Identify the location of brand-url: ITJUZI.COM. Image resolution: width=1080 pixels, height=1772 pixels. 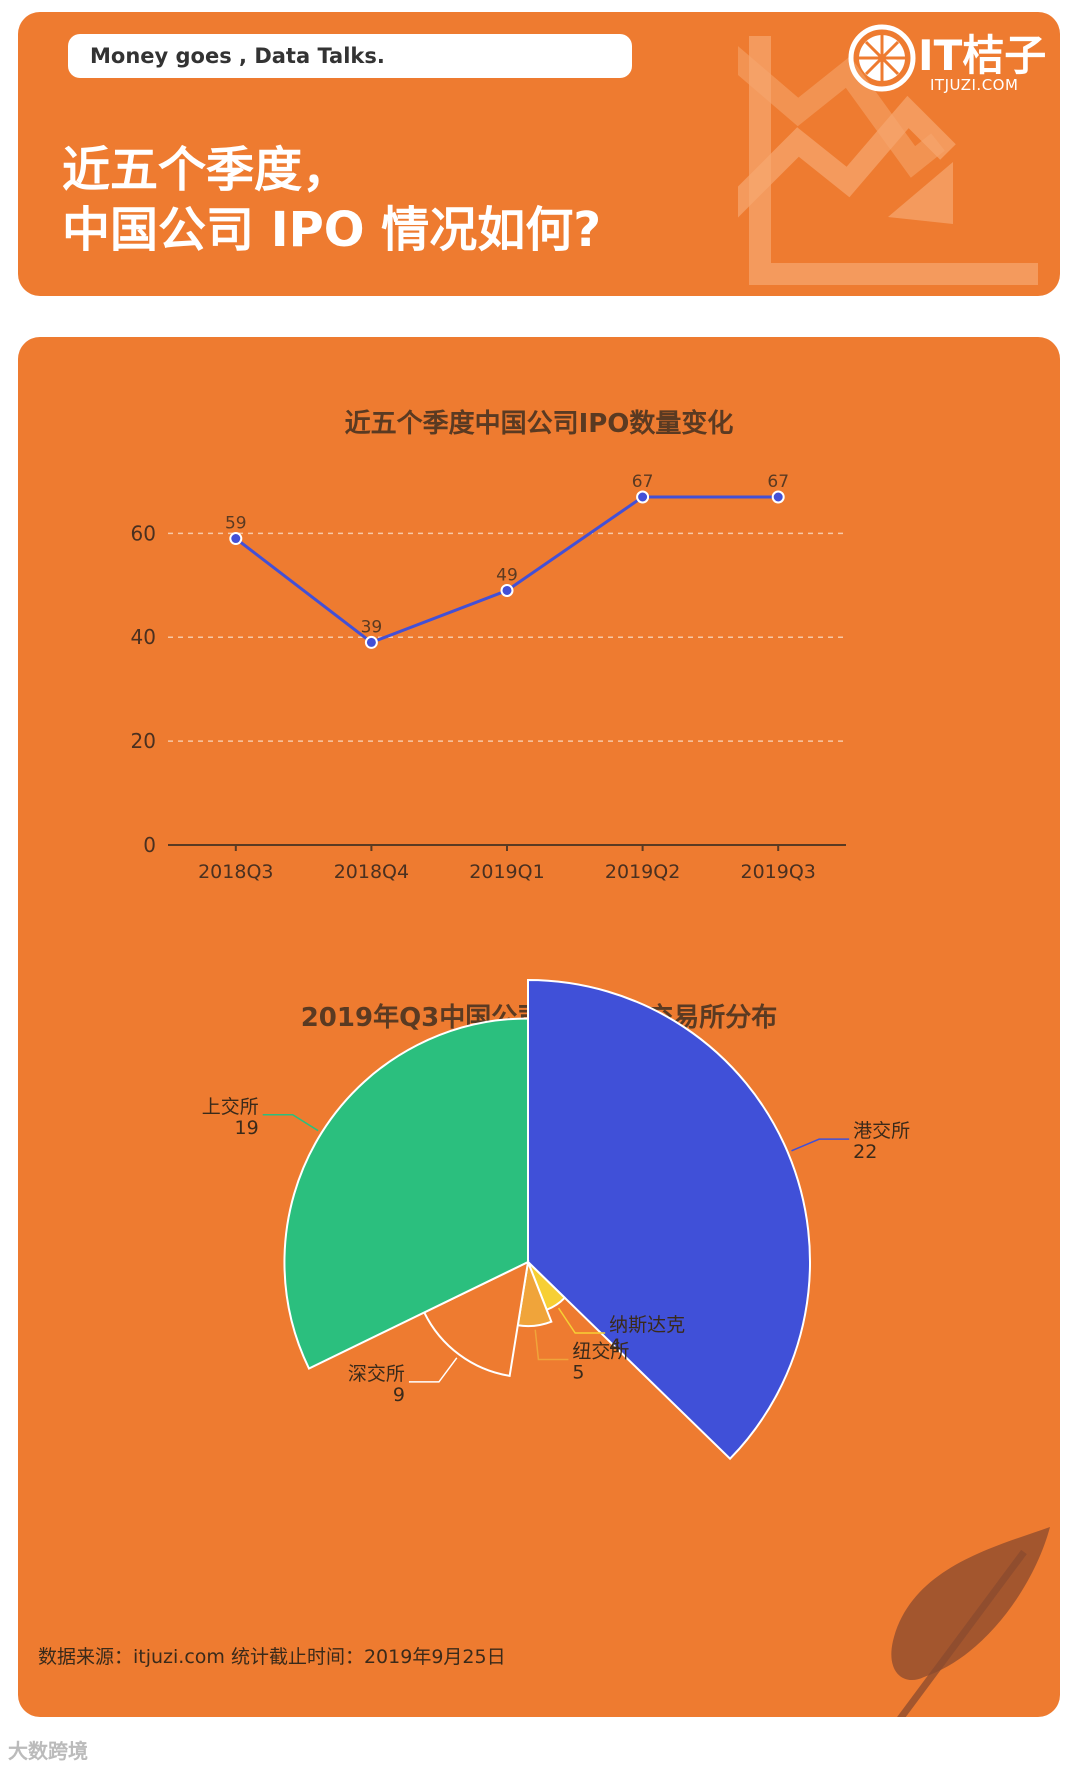
(974, 85).